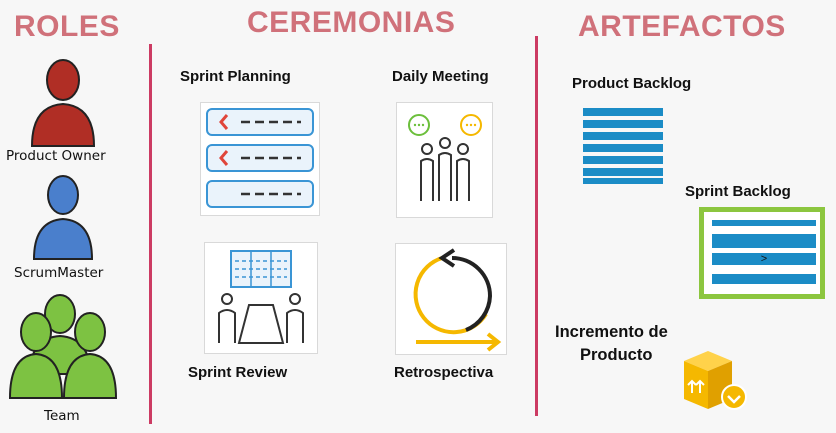  Describe the element at coordinates (440, 76) in the screenshot. I see `daily-meeting-label: Daily Meeting` at that location.